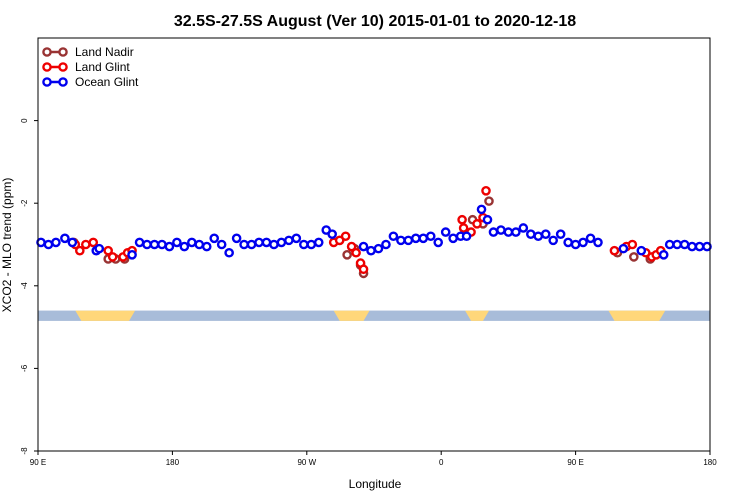  I want to click on y-tick-label: -8, so click(24, 451).